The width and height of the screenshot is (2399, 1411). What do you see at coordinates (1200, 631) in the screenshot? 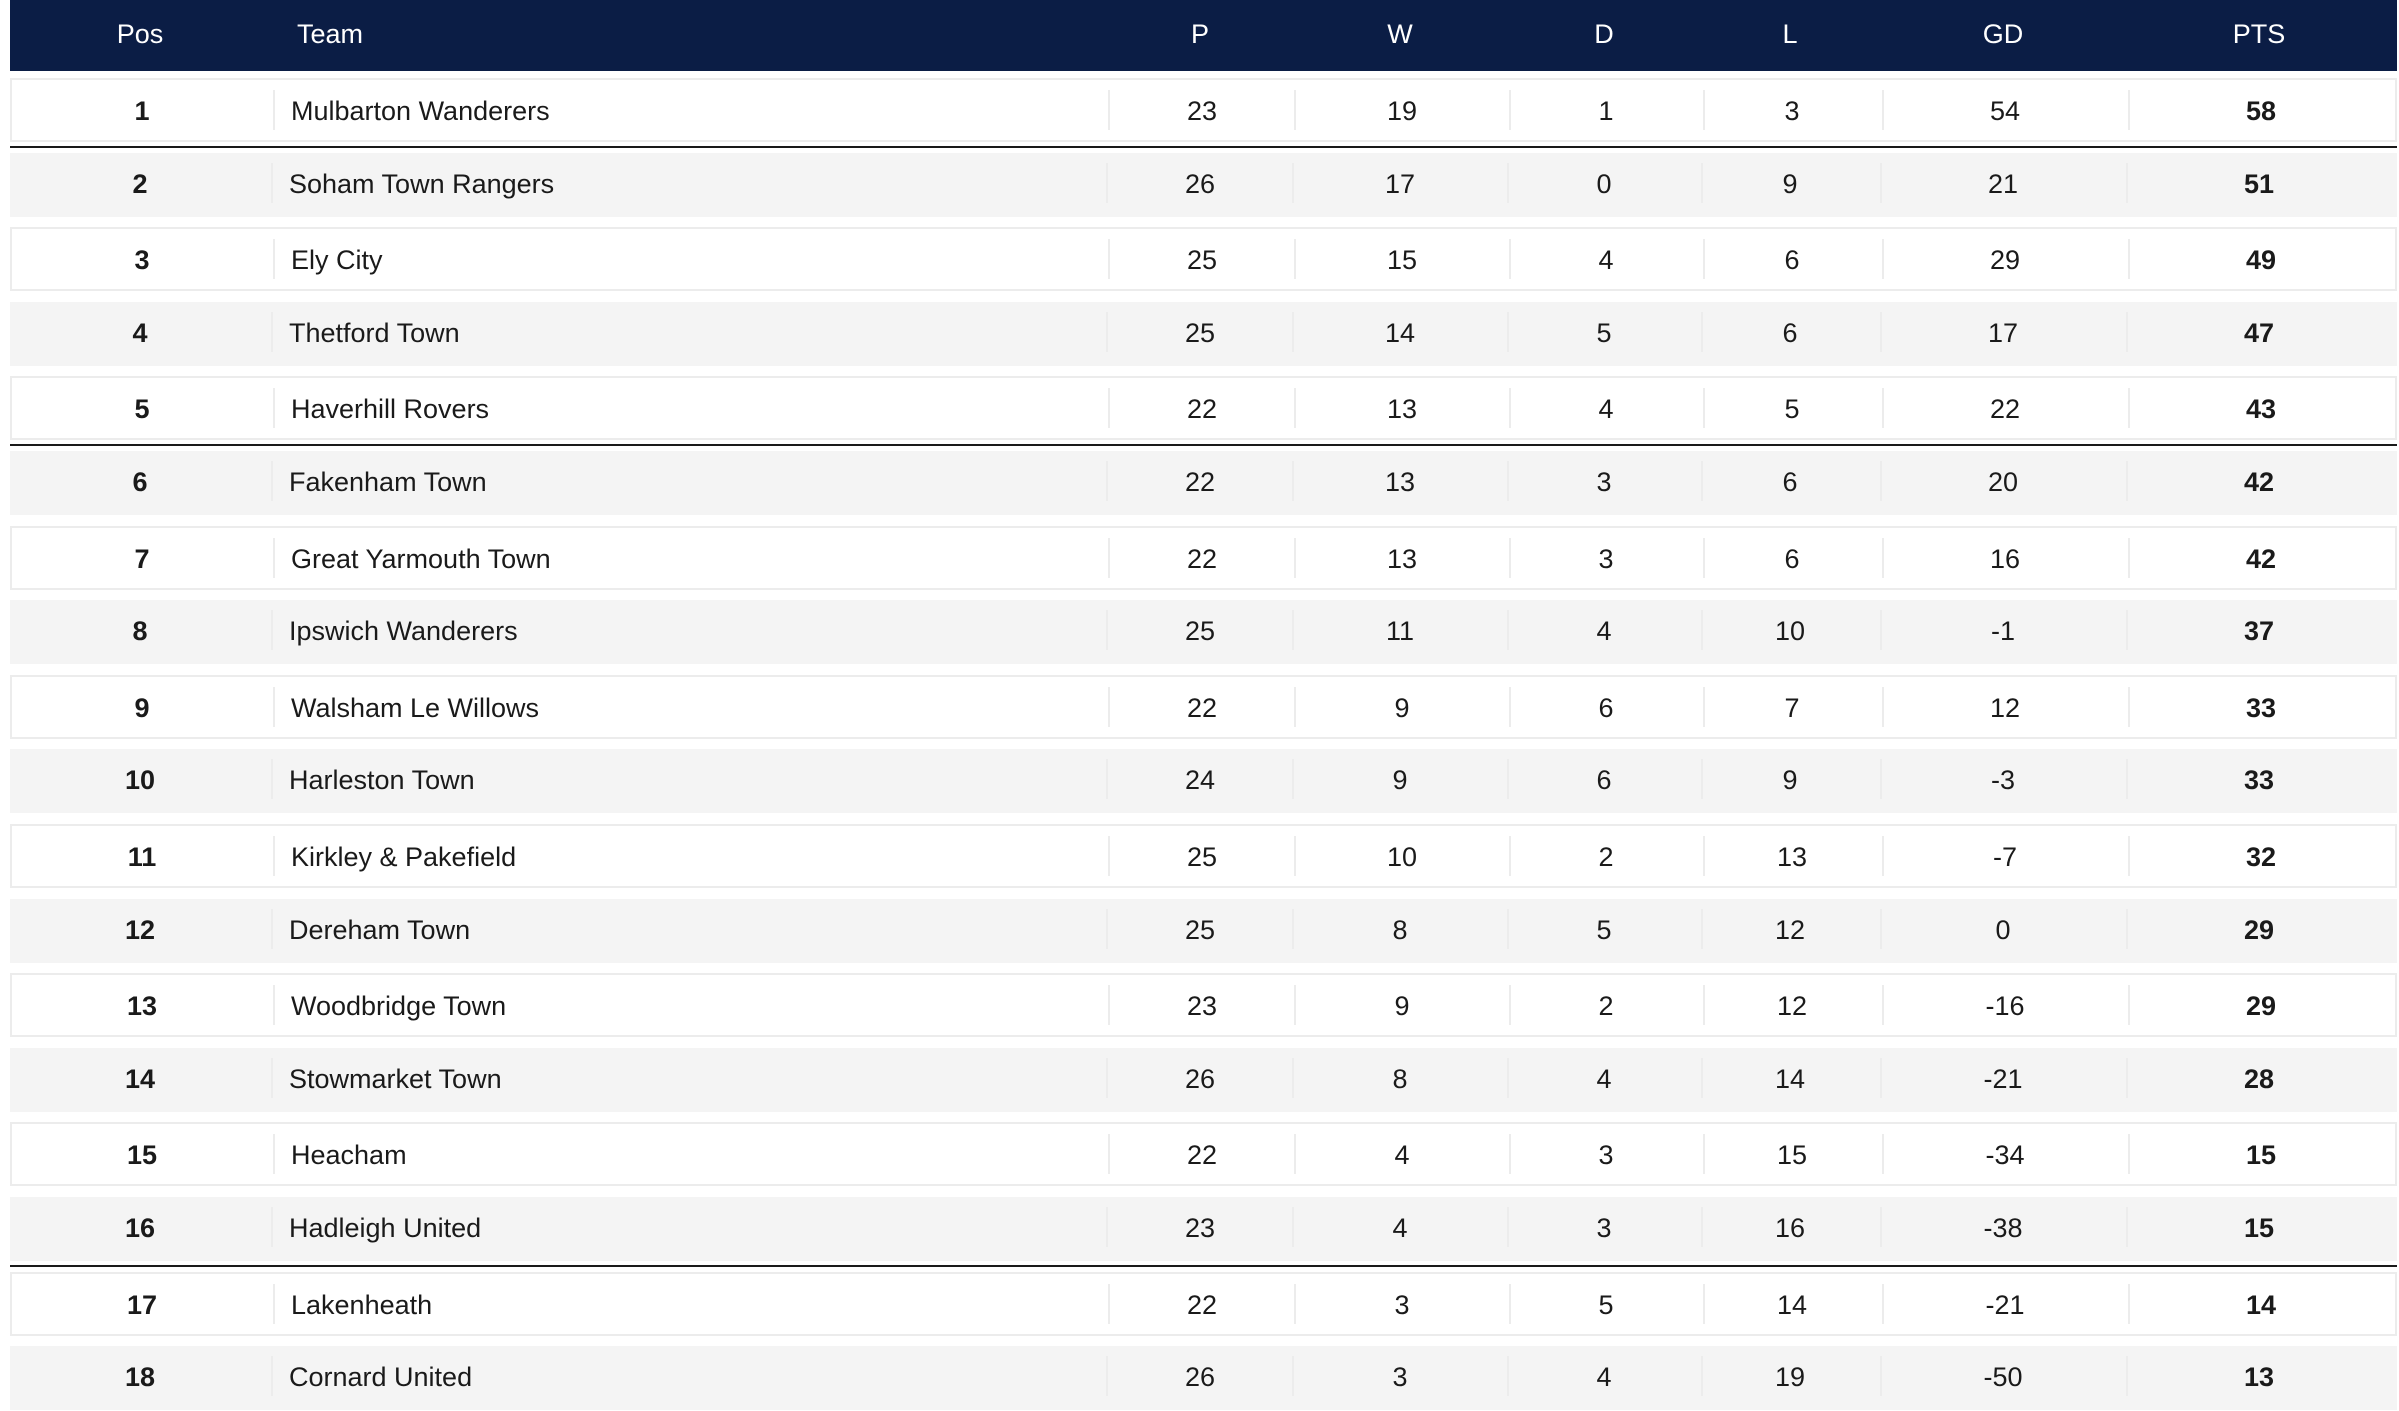
I see `table-cell: 25` at bounding box center [1200, 631].